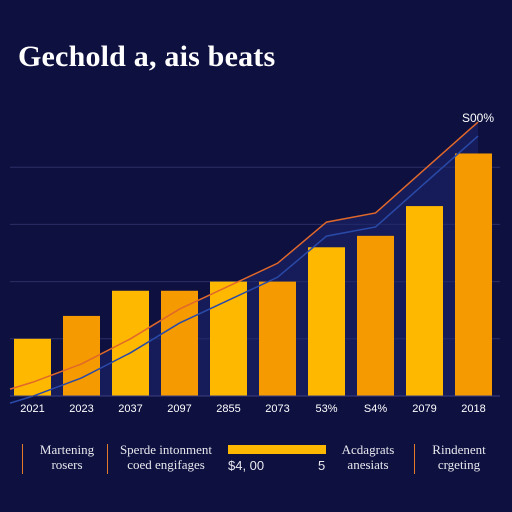  I want to click on x-tick-label: 2018, so click(473, 409).